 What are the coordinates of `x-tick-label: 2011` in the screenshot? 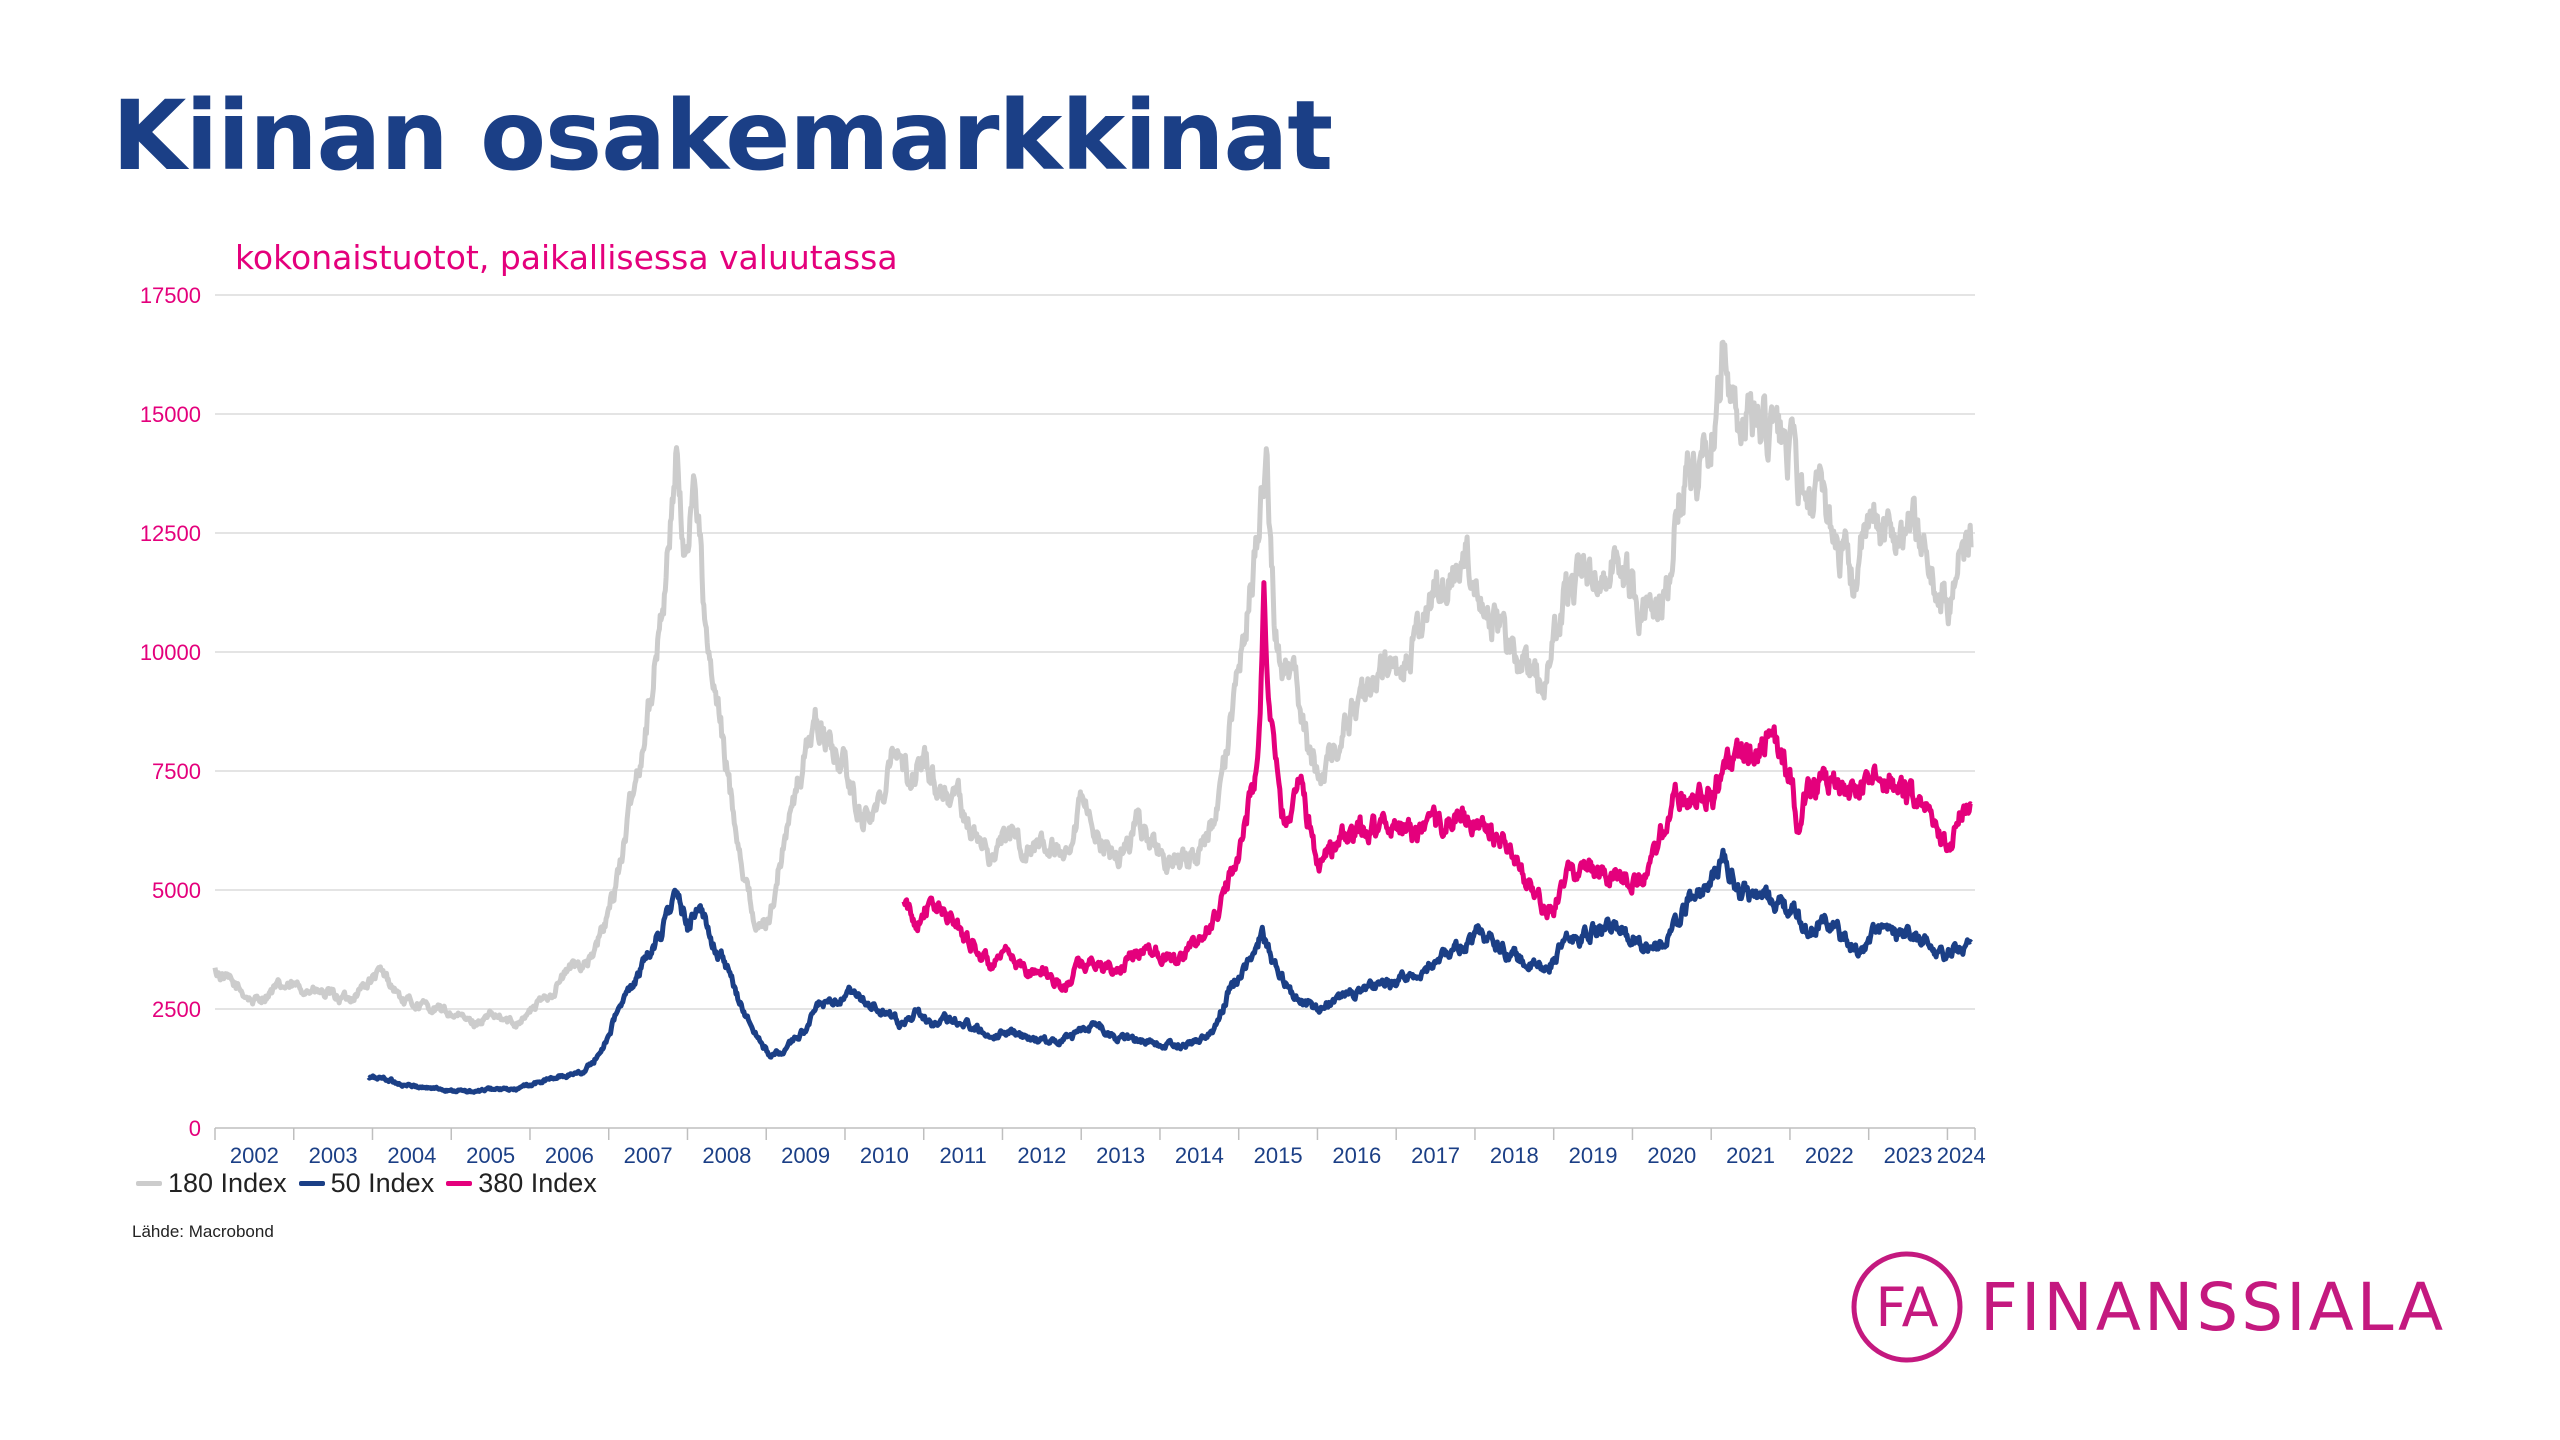 It's located at (962, 1155).